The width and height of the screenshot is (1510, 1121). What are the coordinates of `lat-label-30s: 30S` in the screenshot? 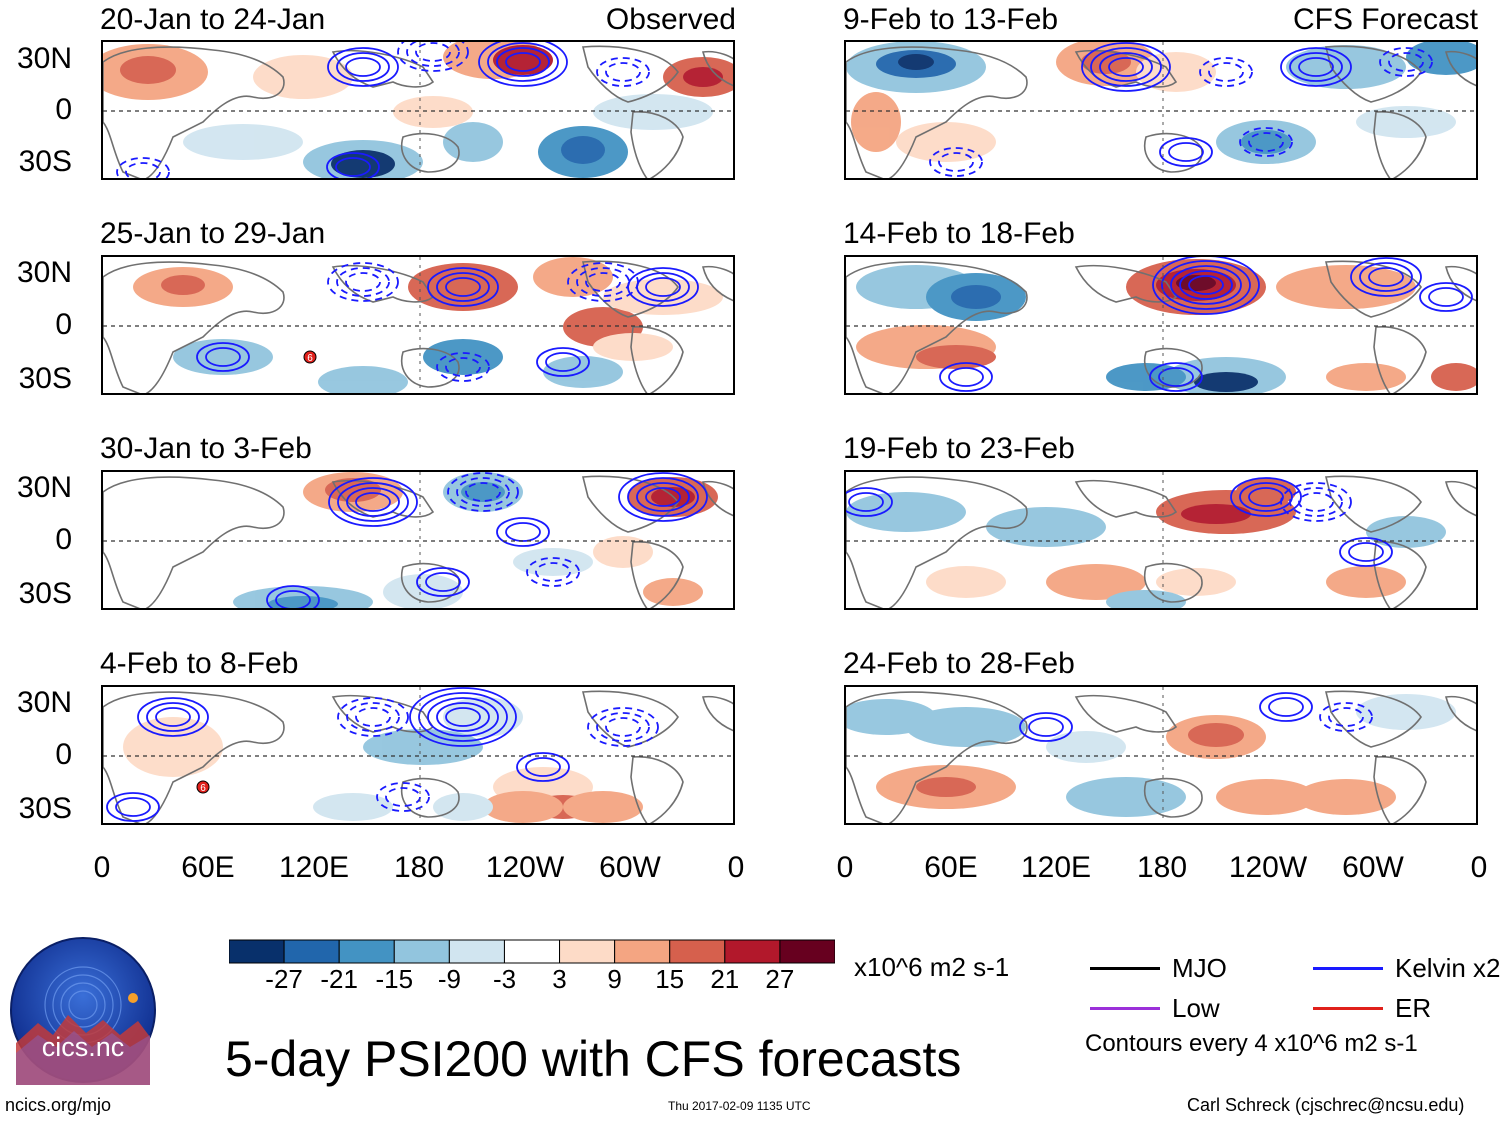 It's located at (45, 378).